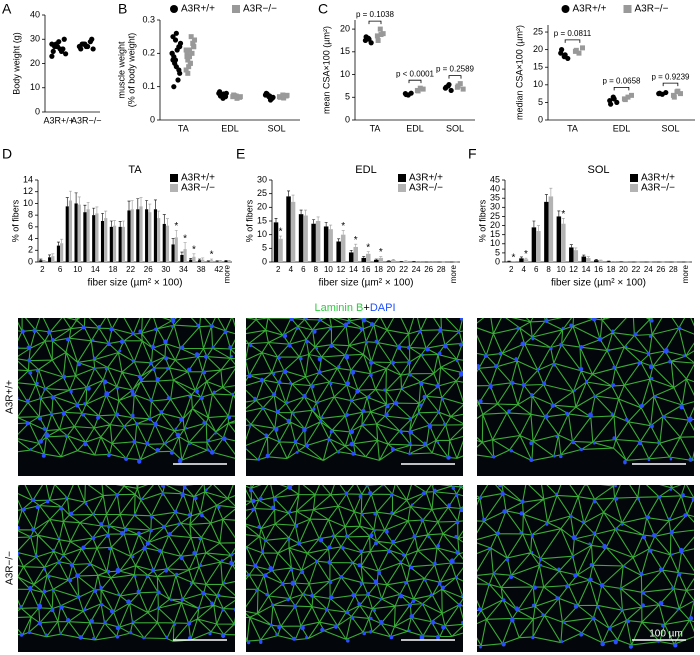 This screenshot has height=655, width=700. What do you see at coordinates (135, 283) in the screenshot?
I see `x-axis-label: fiber size (µm² × 100)` at bounding box center [135, 283].